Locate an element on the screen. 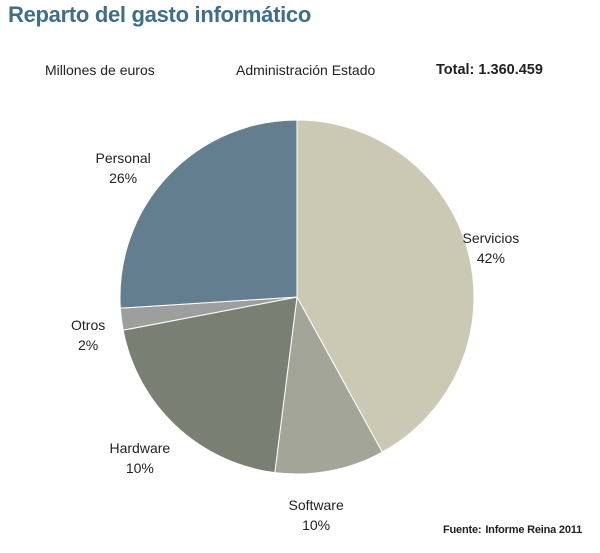  source-text: Informe Reina 2011 is located at coordinates (533, 530).